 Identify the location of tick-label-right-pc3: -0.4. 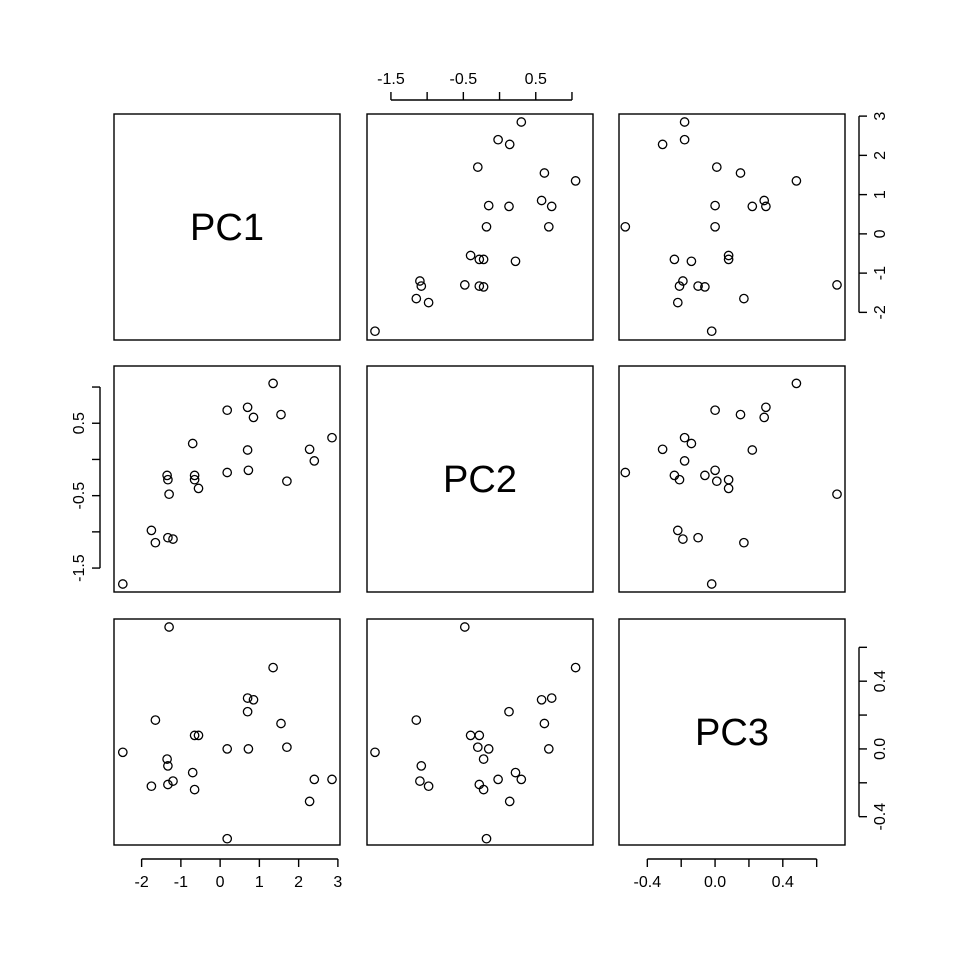
(880, 817).